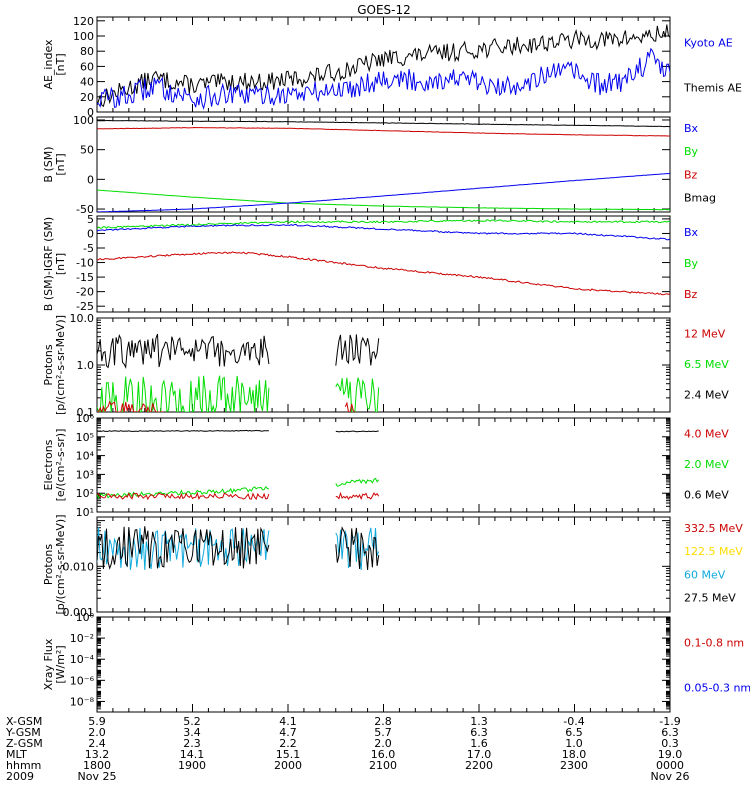 This screenshot has width=750, height=800. What do you see at coordinates (192, 732) in the screenshot?
I see `ephemeris-value: 3.4` at bounding box center [192, 732].